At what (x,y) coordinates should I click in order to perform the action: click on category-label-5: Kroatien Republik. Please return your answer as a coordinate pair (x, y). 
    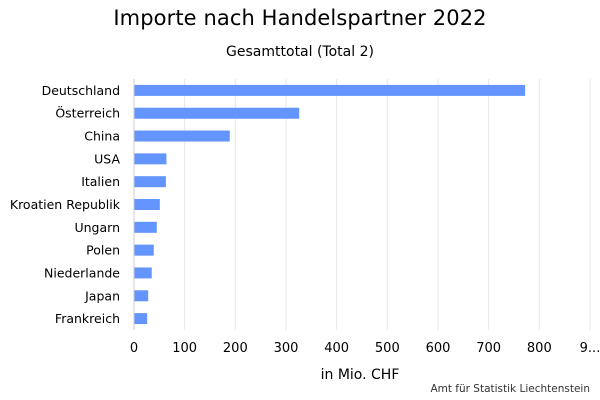
    Looking at the image, I should click on (65, 204).